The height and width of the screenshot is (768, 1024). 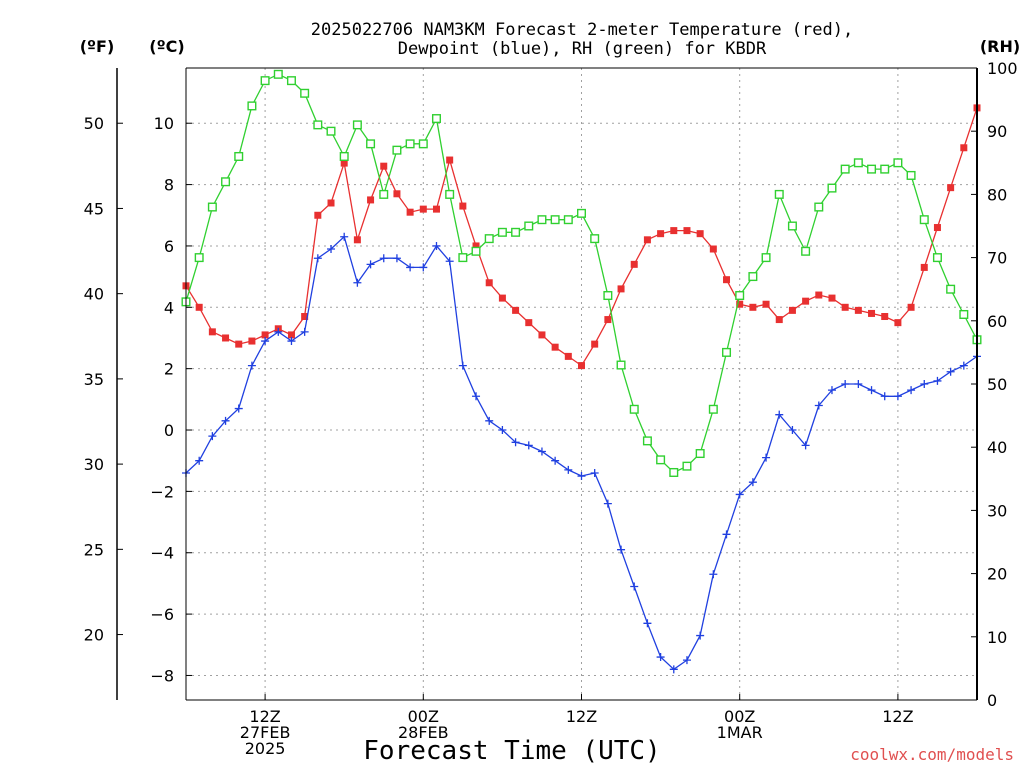 I want to click on rh-tick-label: 70, so click(x=997, y=258).